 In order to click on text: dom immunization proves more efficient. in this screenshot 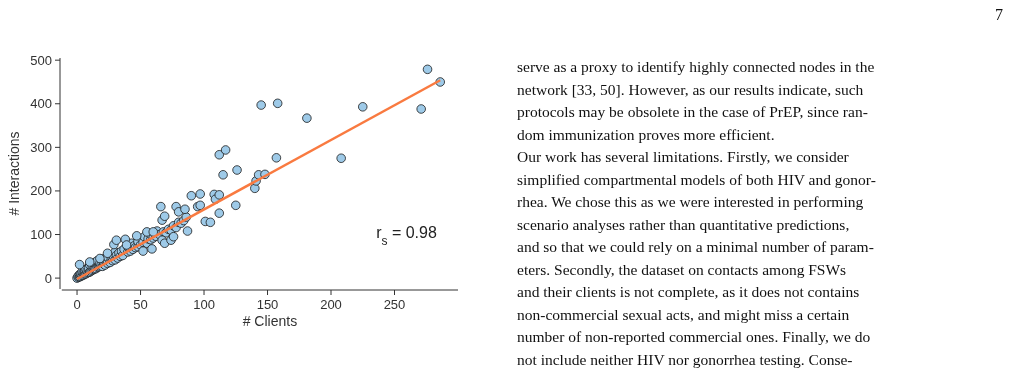, I will do `click(646, 134)`.